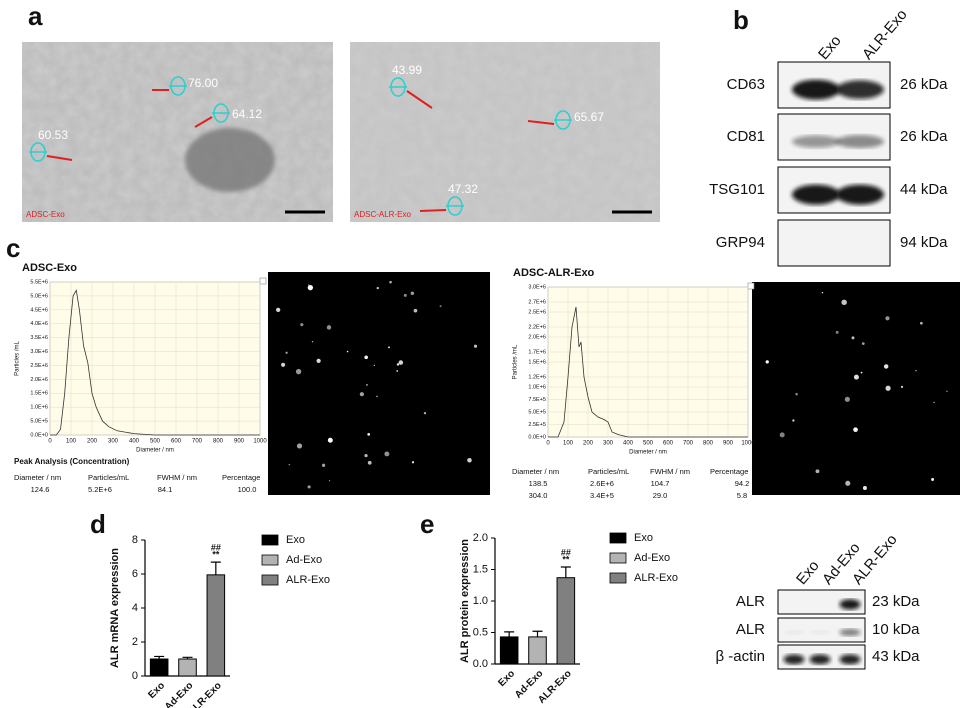 The height and width of the screenshot is (708, 968). What do you see at coordinates (548, 444) in the screenshot?
I see `x-tick-label: 0` at bounding box center [548, 444].